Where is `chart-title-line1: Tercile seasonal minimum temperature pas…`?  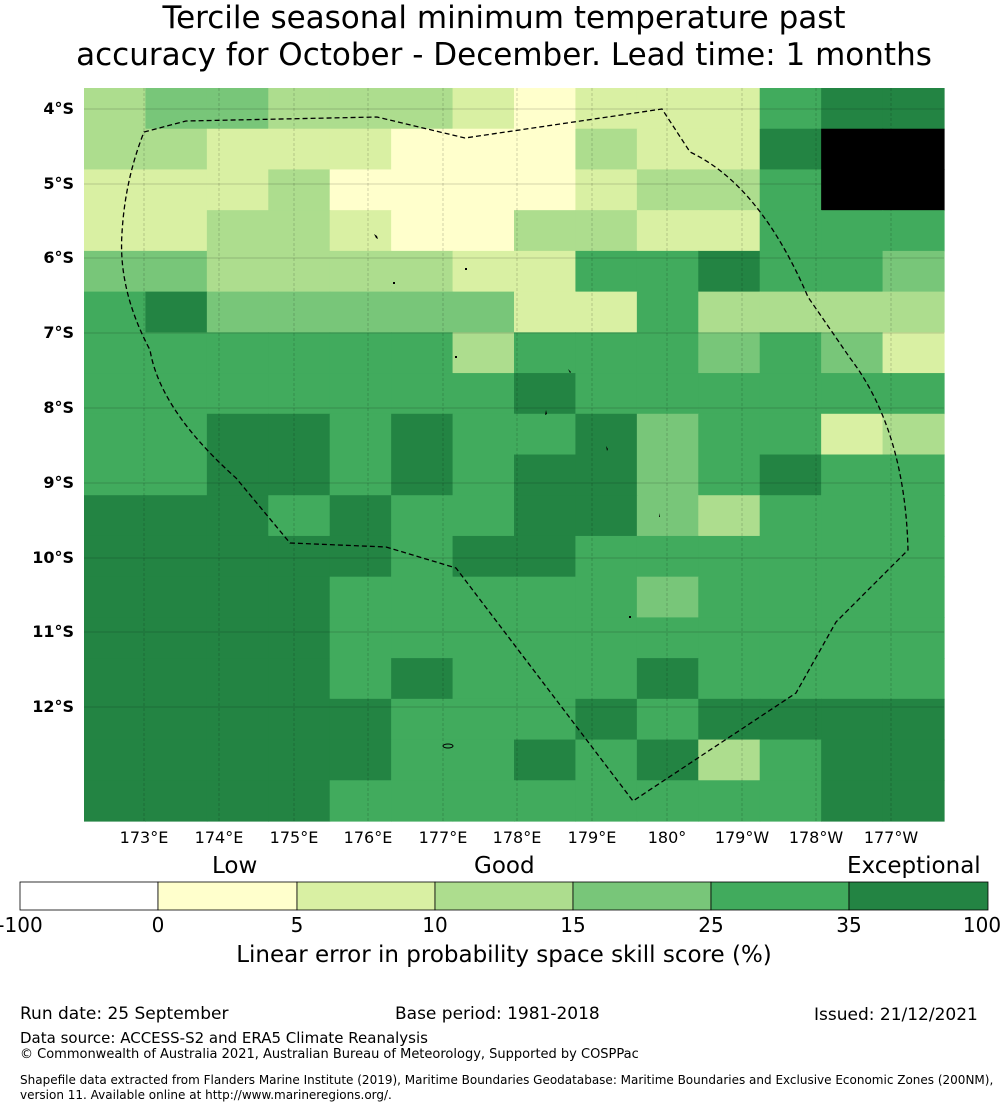 chart-title-line1: Tercile seasonal minimum temperature pas… is located at coordinates (504, 18).